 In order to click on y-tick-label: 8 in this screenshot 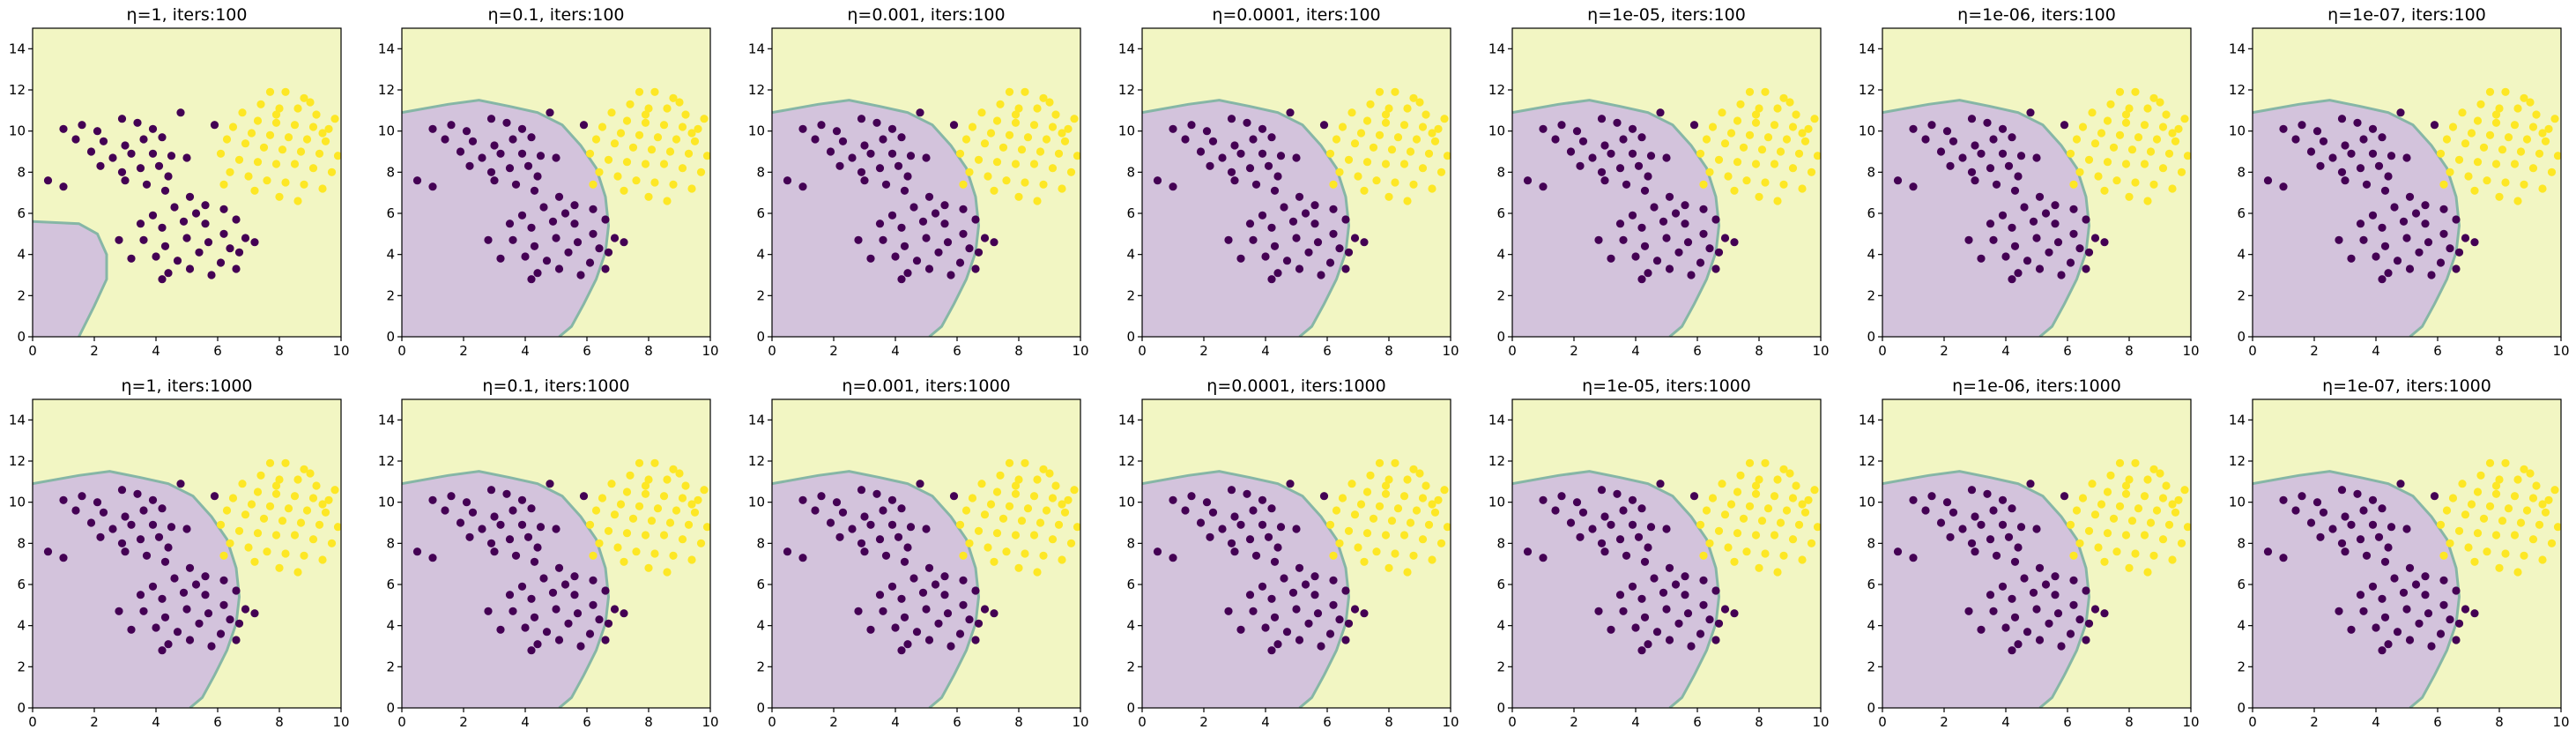, I will do `click(1500, 543)`.